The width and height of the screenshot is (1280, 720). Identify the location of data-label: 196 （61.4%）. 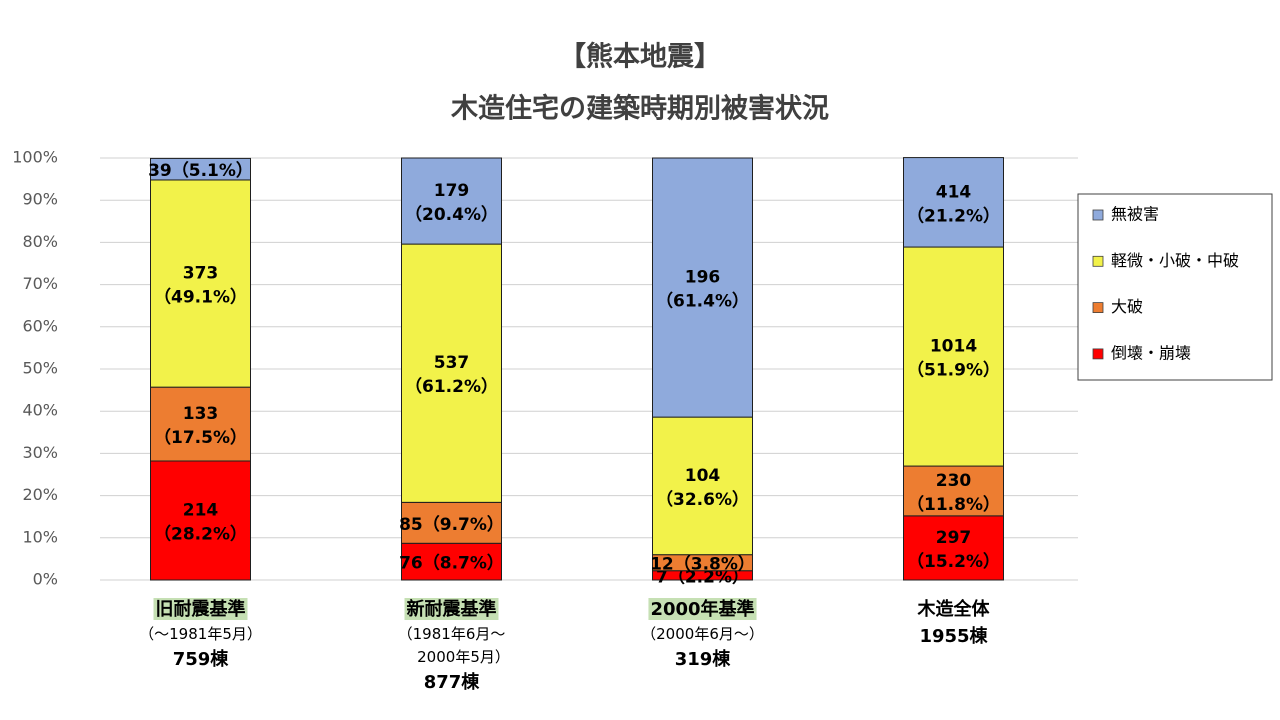
(702, 290).